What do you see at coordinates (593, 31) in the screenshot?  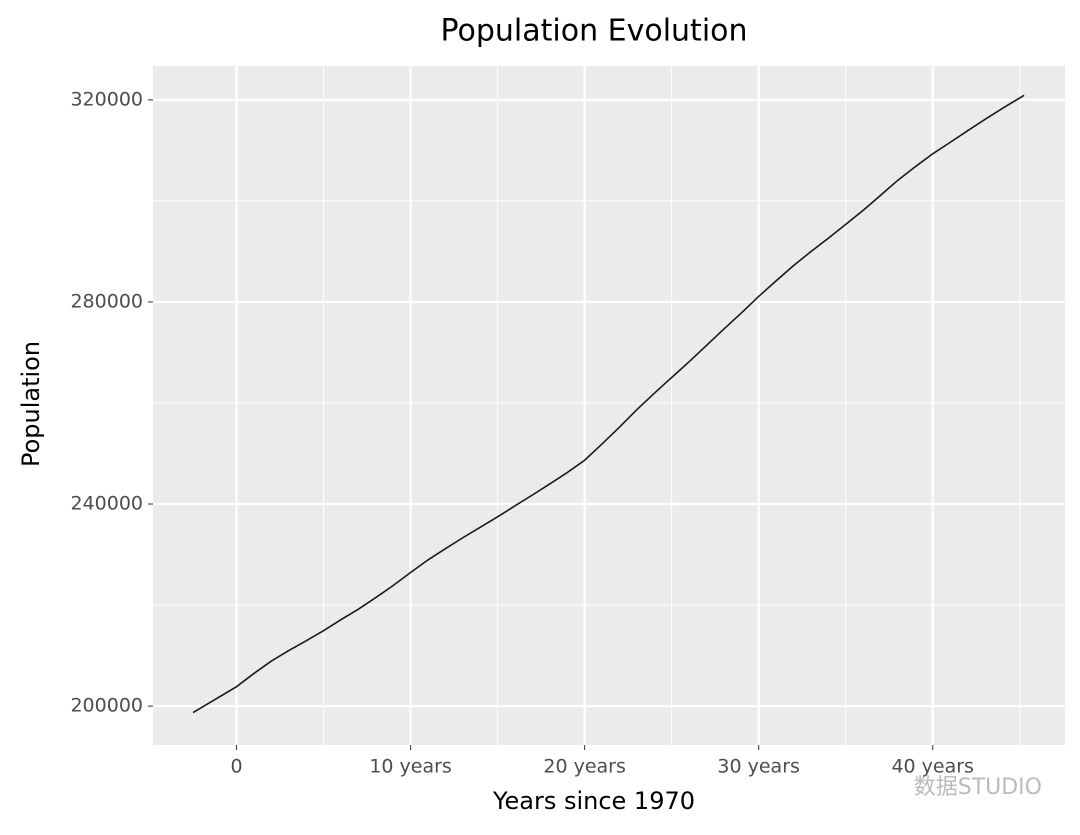 I see `chart-title: Population Evolution` at bounding box center [593, 31].